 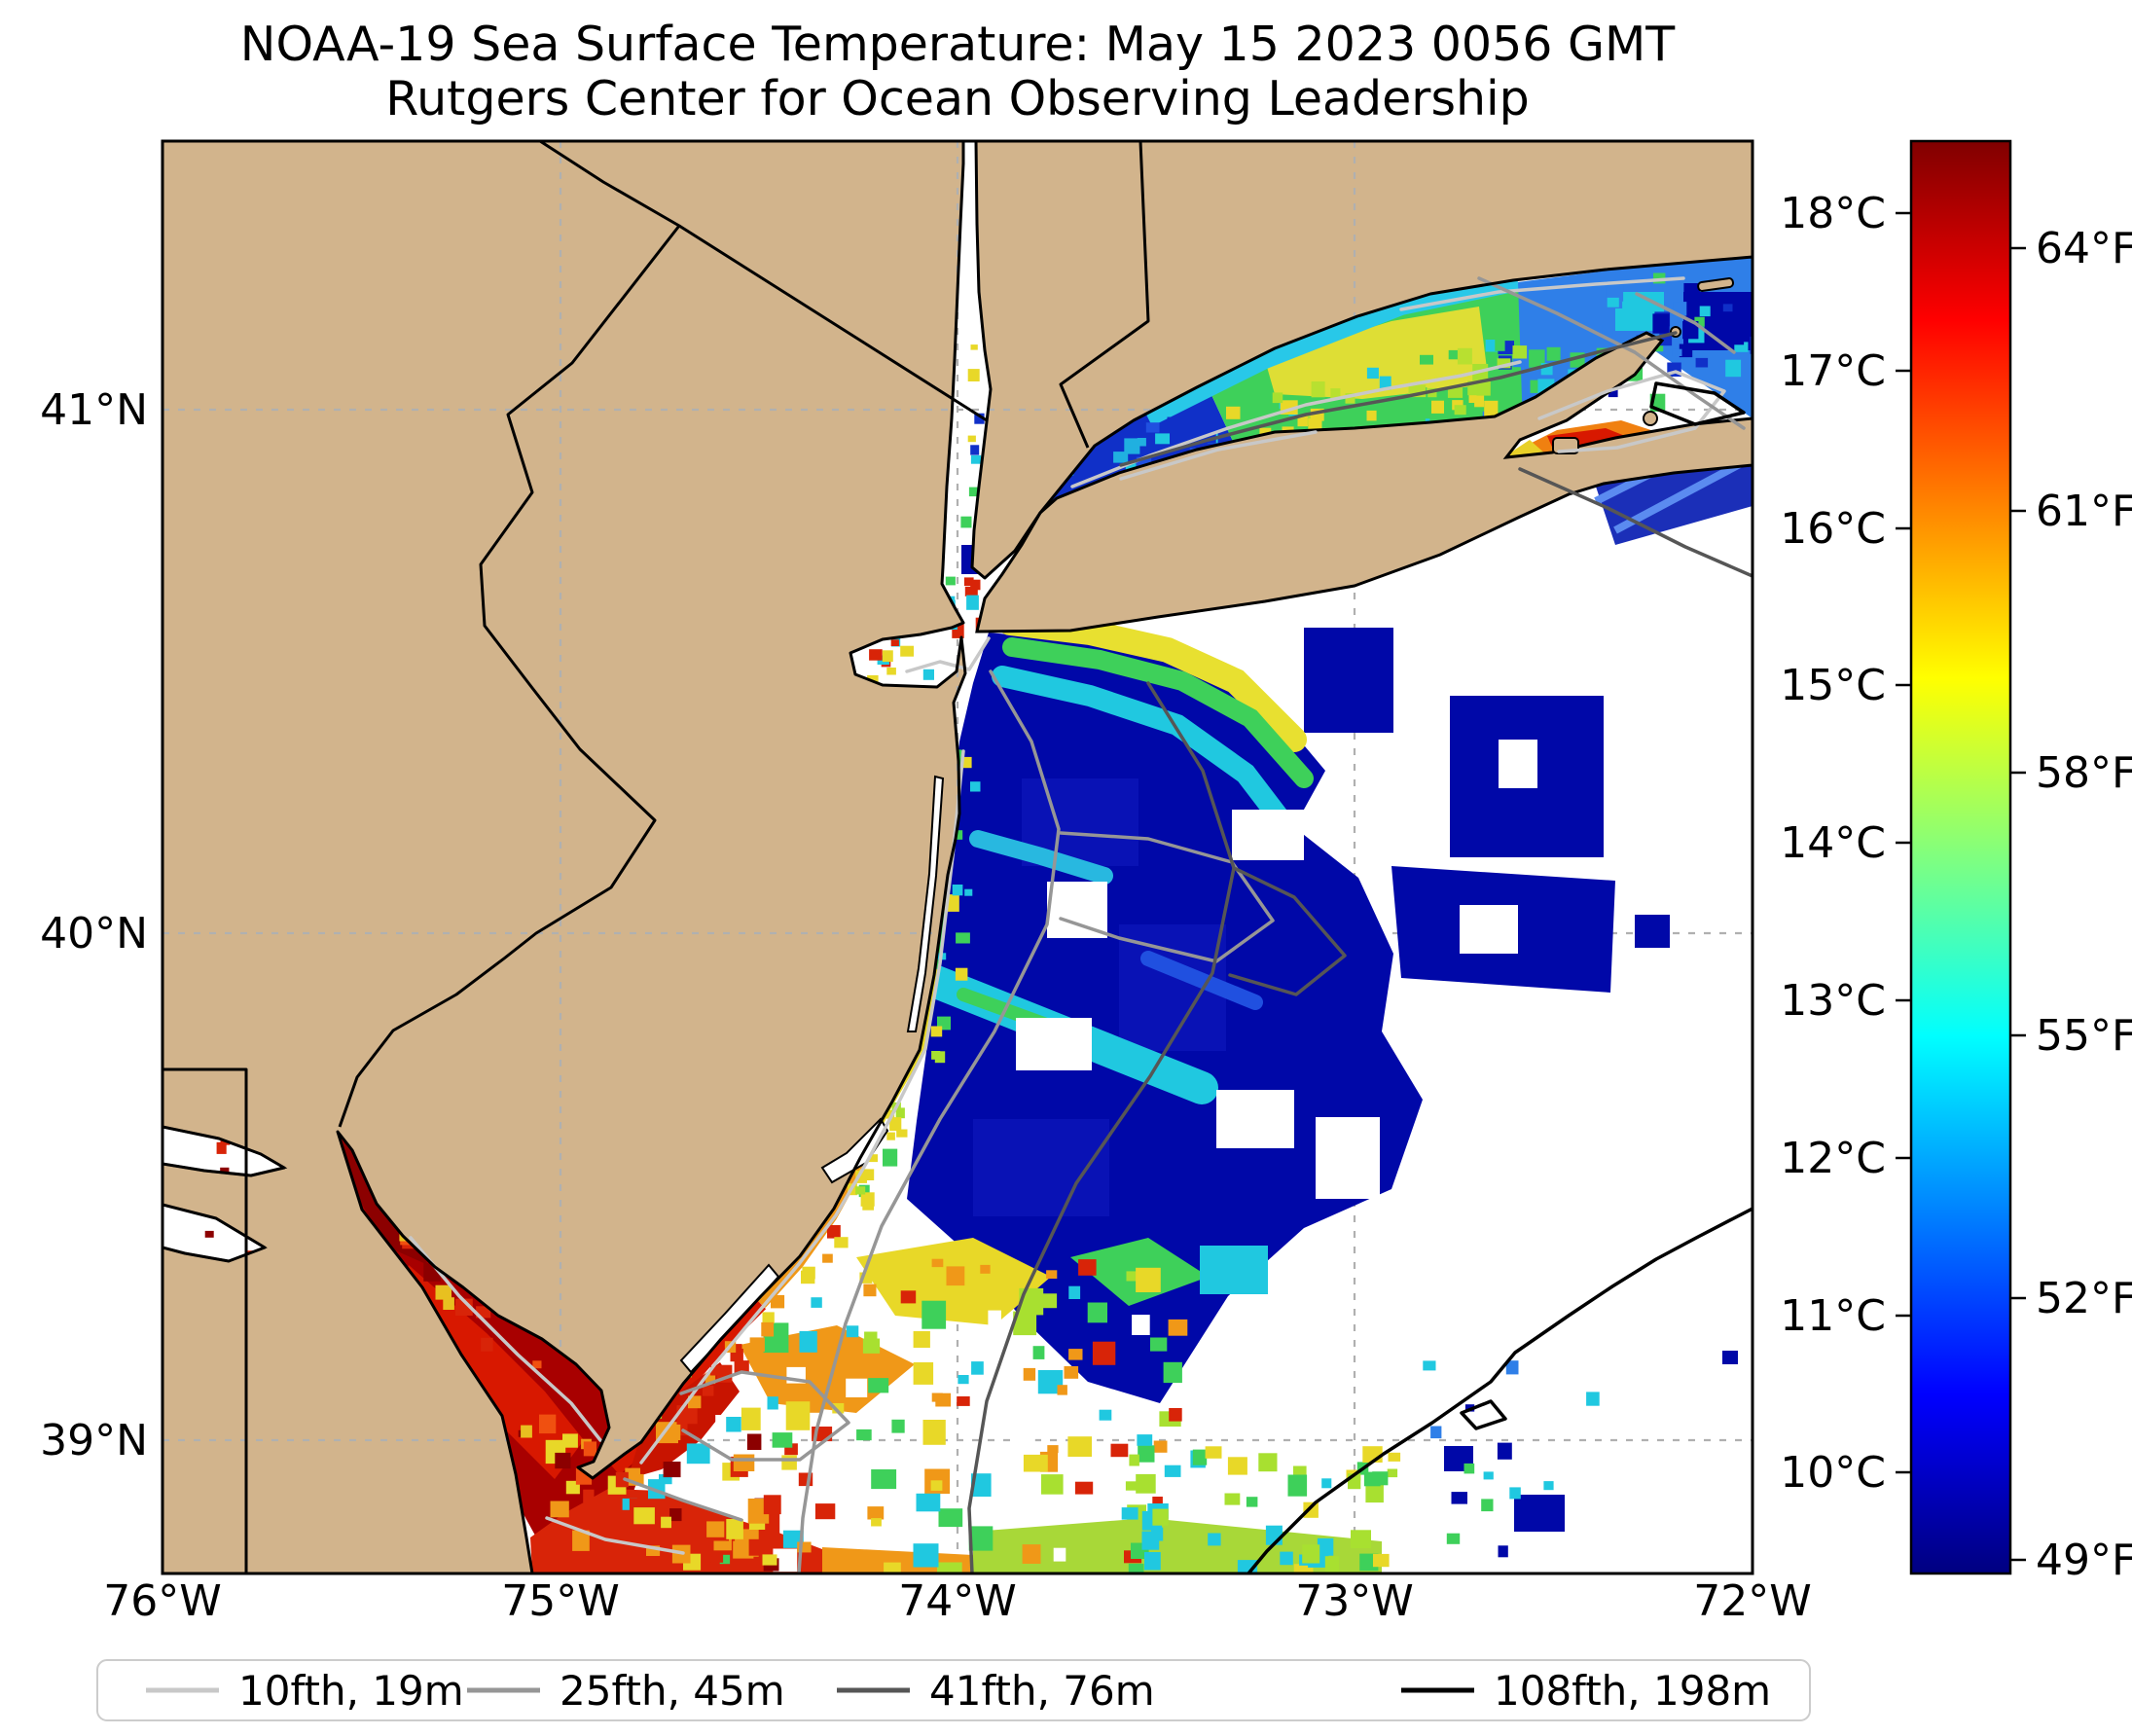 What do you see at coordinates (1042, 1691) in the screenshot?
I see `legend-label-41fth: 41fth, 76m` at bounding box center [1042, 1691].